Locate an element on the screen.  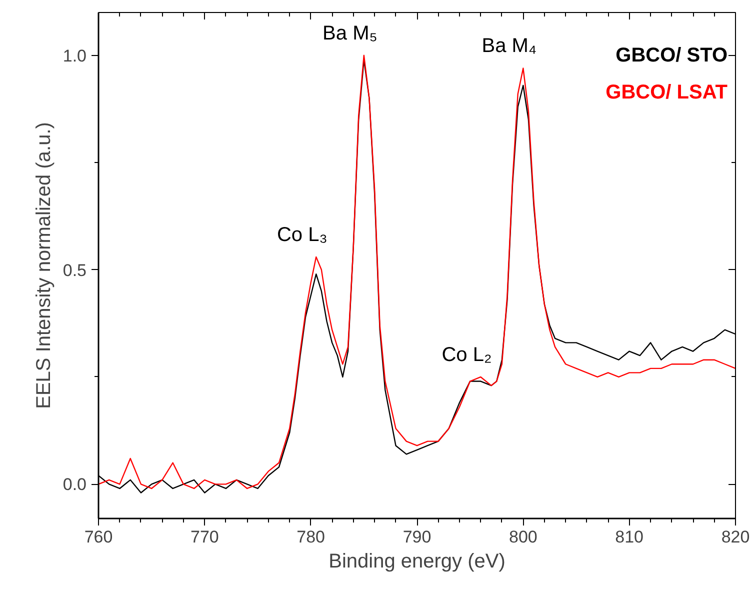
x-axis-title: Binding energy (eV) is located at coordinates (417, 561).